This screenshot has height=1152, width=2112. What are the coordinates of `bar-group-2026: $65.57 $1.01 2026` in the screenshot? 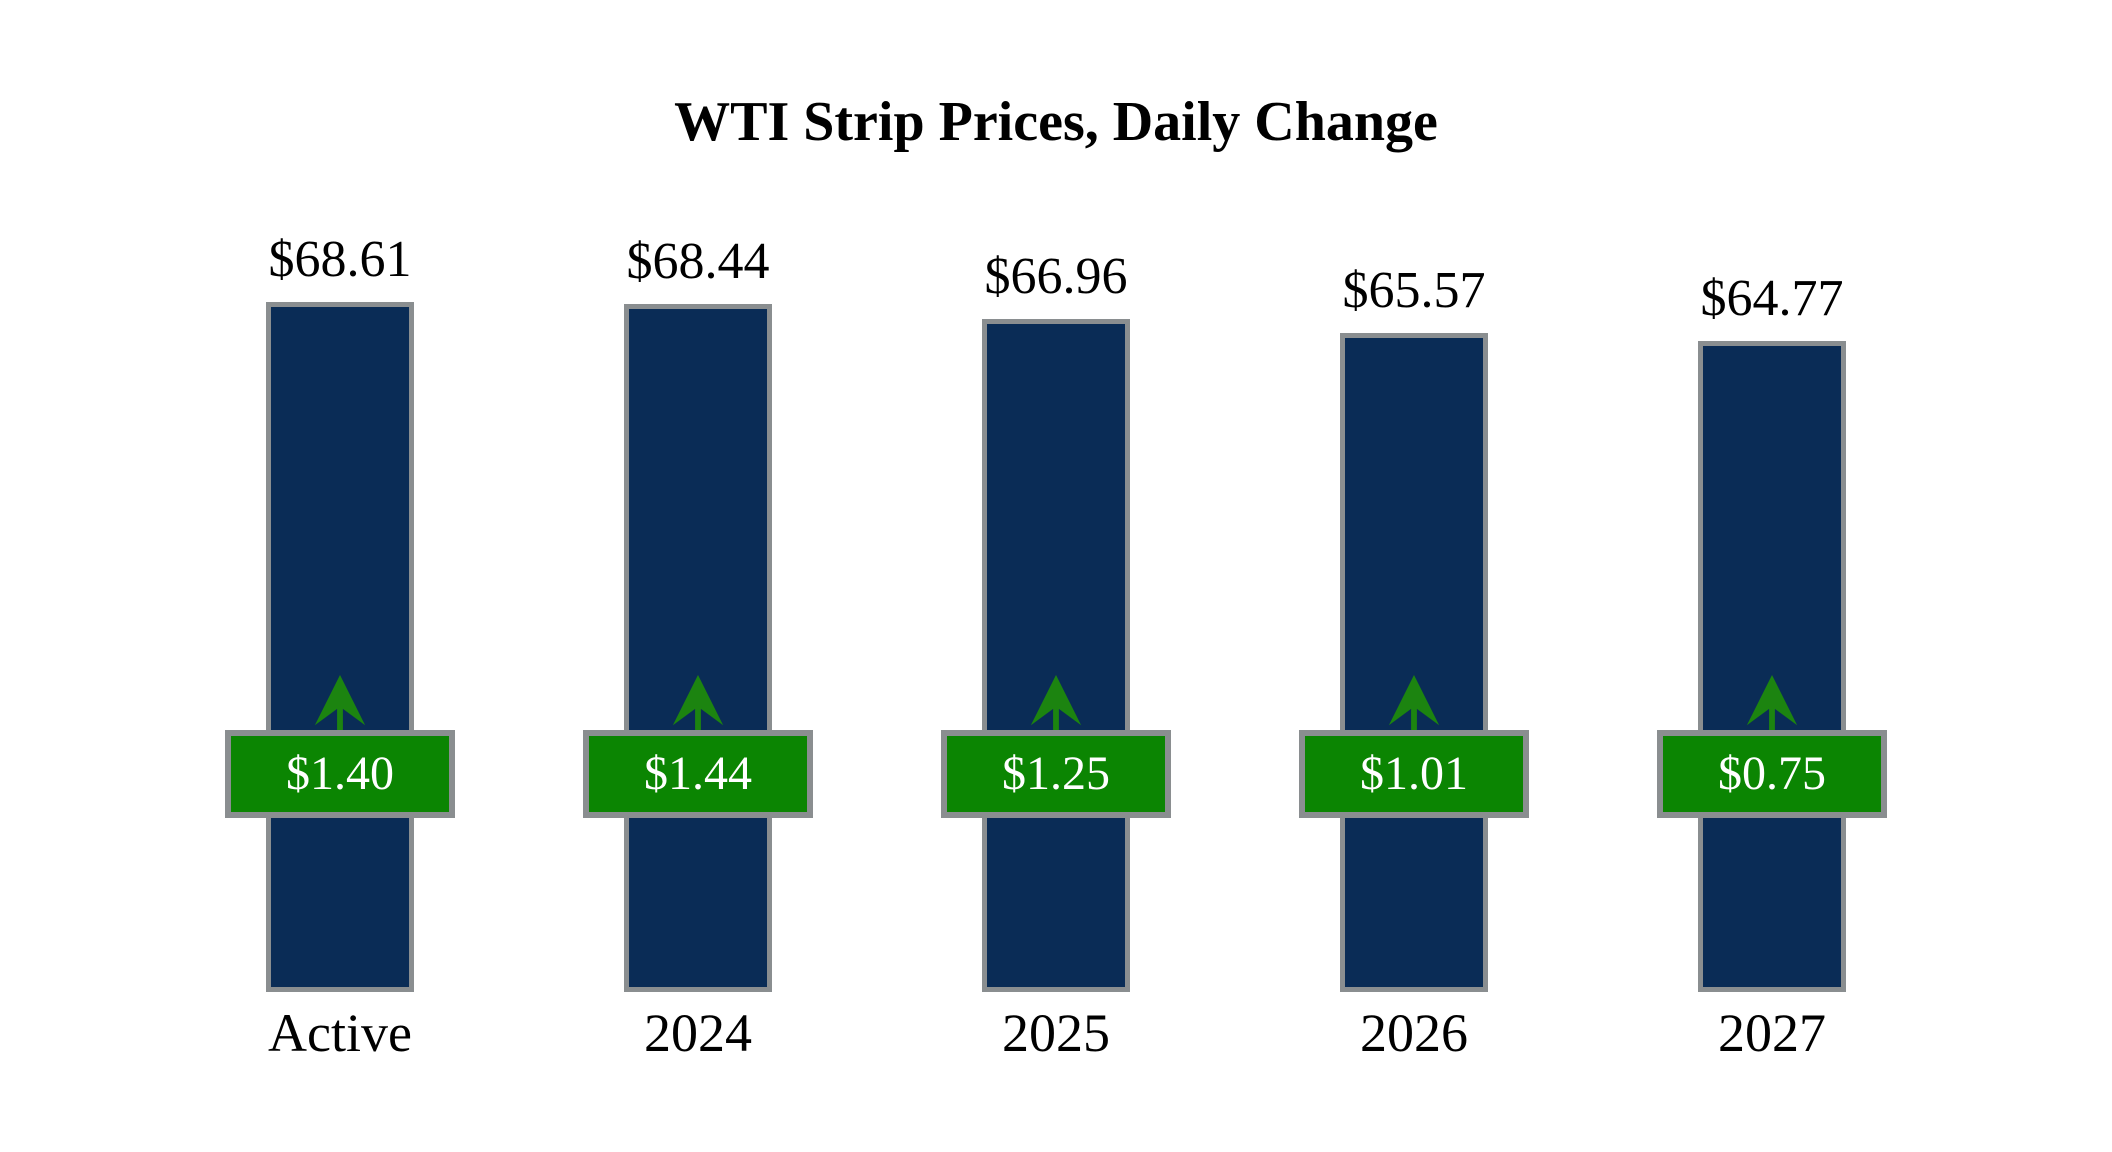 It's located at (1414, 610).